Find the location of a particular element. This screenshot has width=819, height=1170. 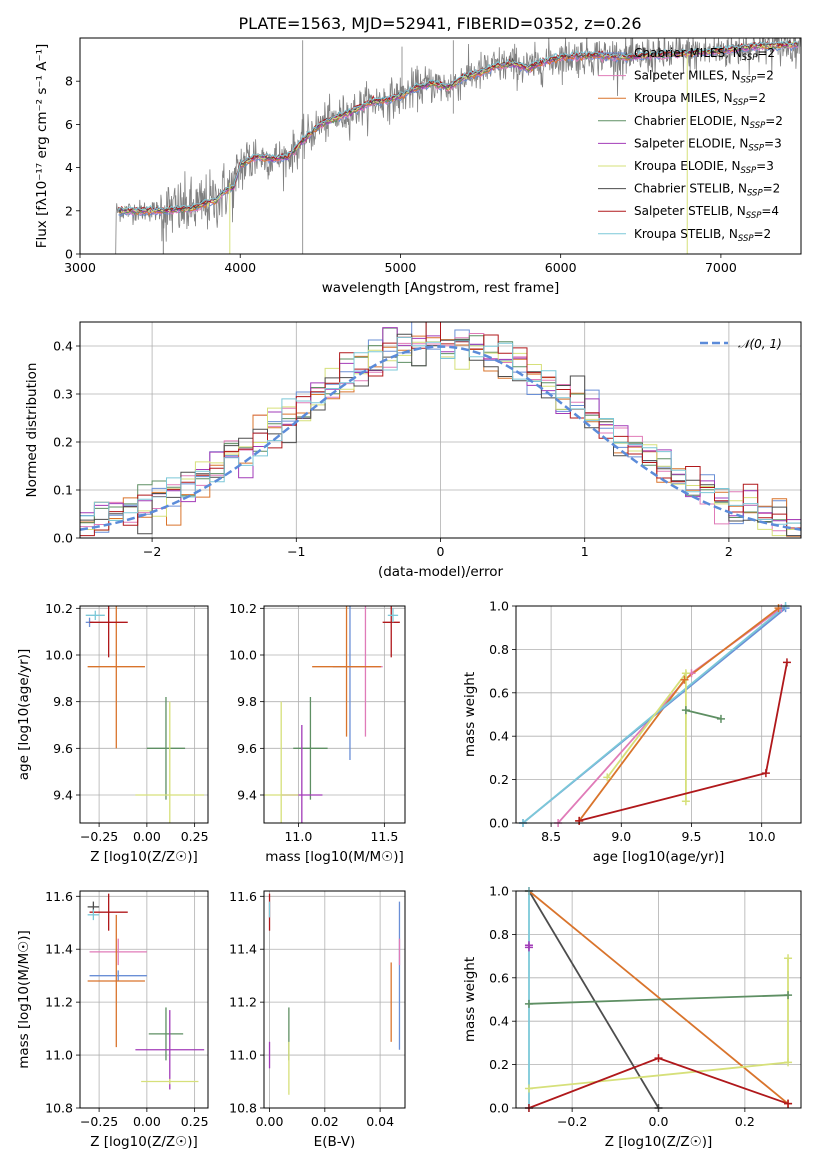

y-axis-label: Normed distribution is located at coordinates (32, 430).